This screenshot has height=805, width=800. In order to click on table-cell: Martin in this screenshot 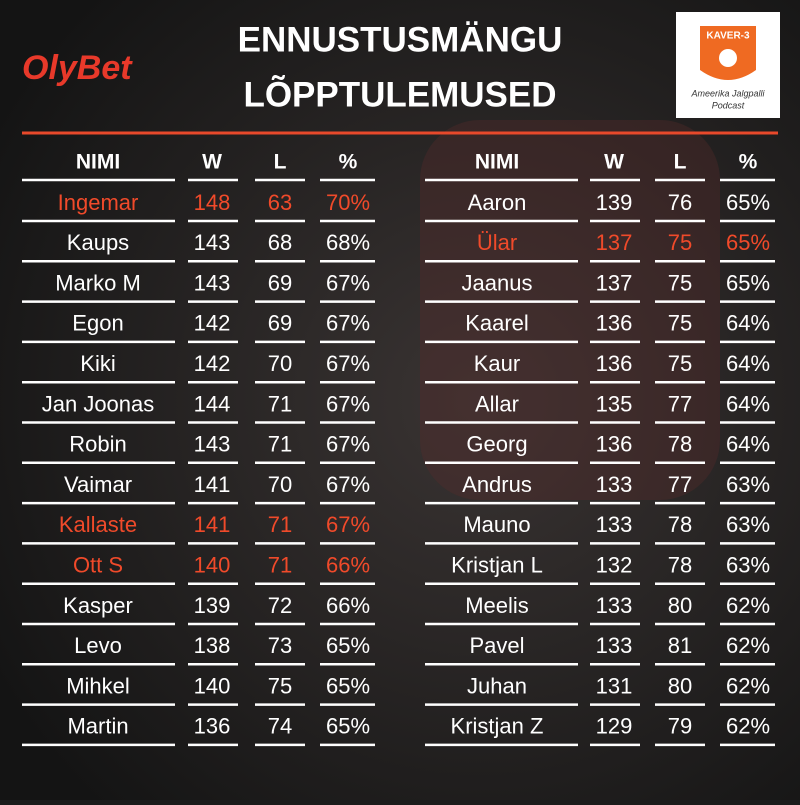, I will do `click(97, 726)`.